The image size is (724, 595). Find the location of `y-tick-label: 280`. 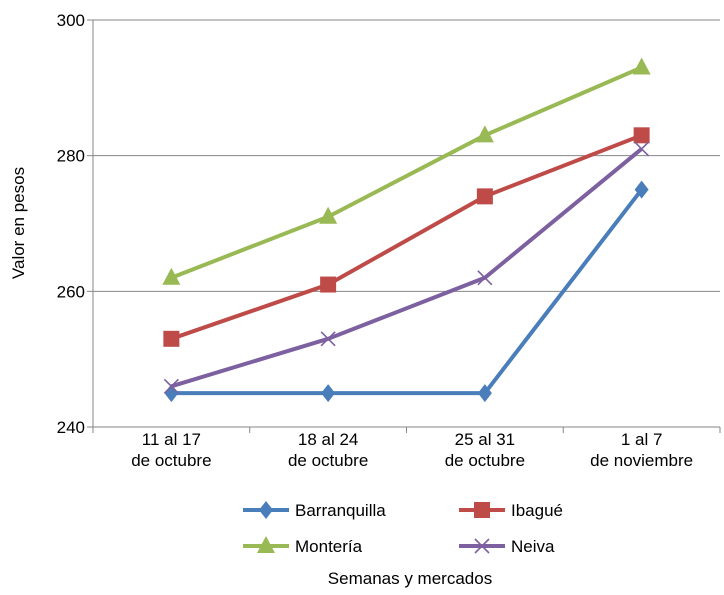

y-tick-label: 280 is located at coordinates (71, 156).